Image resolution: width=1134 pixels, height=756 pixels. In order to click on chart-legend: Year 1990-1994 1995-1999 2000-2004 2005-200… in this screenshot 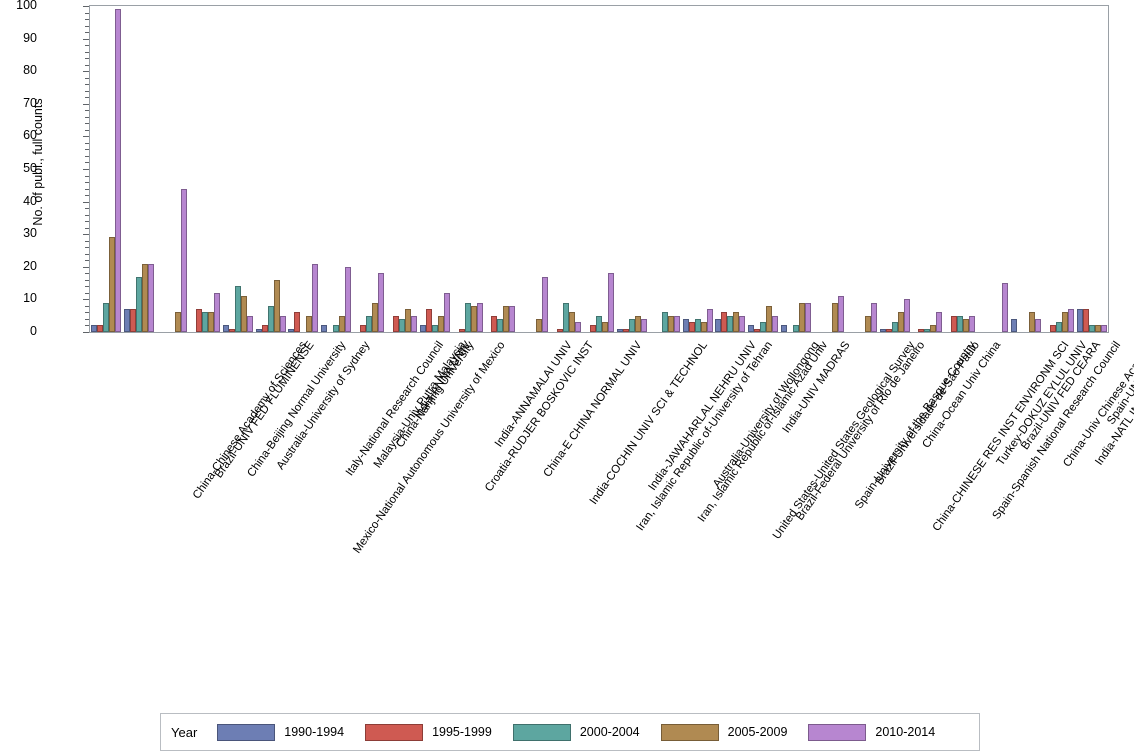, I will do `click(570, 732)`.